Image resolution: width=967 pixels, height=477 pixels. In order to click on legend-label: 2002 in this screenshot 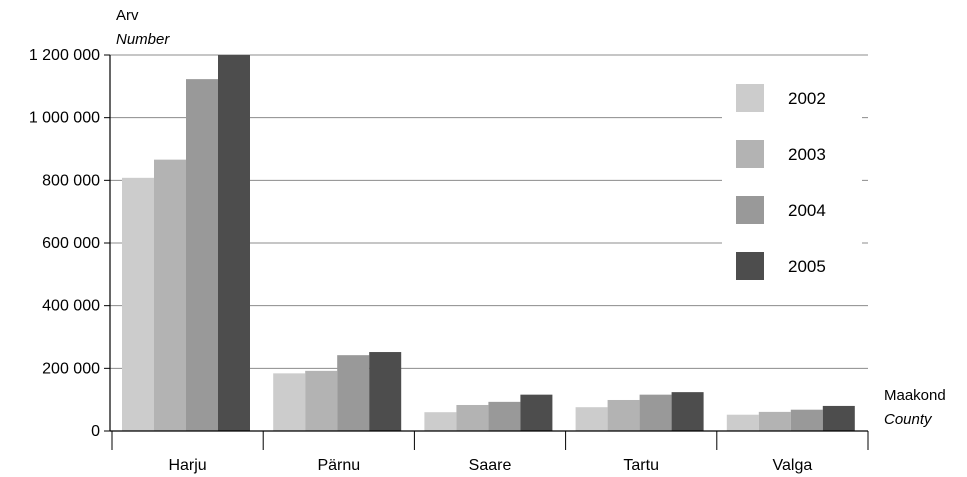, I will do `click(807, 98)`.